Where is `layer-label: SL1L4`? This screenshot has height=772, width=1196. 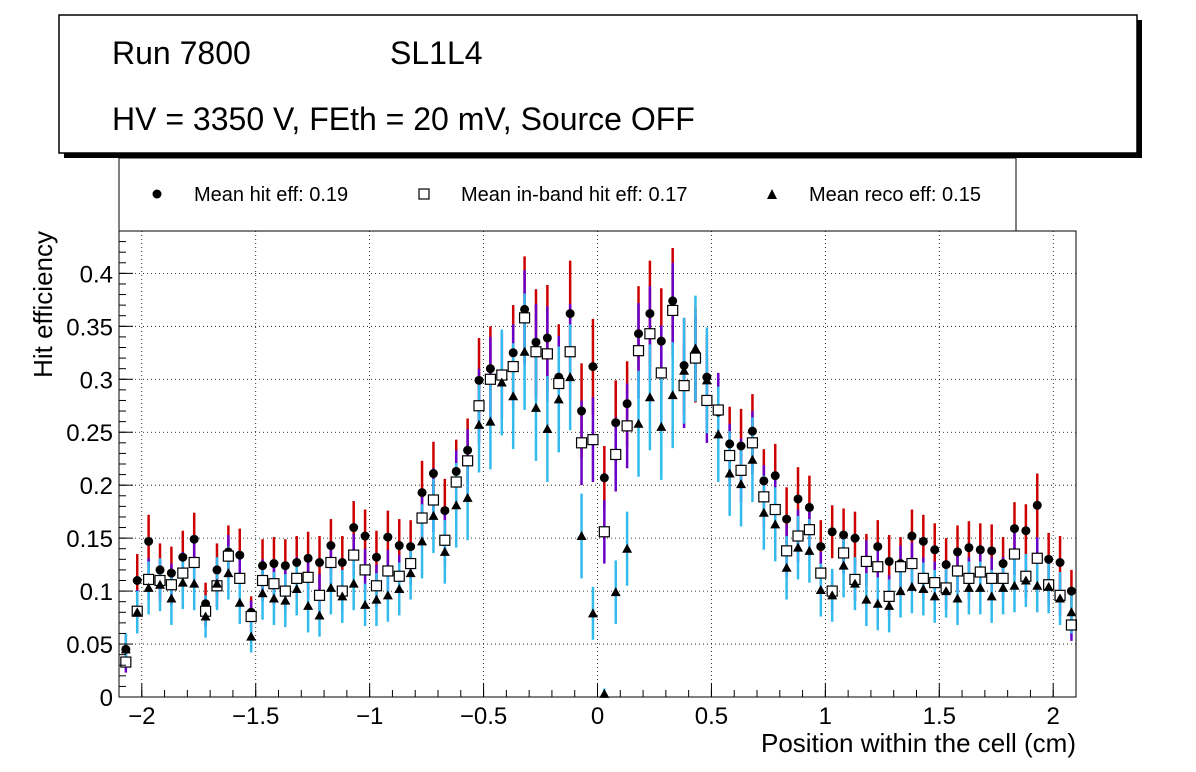
layer-label: SL1L4 is located at coordinates (436, 53).